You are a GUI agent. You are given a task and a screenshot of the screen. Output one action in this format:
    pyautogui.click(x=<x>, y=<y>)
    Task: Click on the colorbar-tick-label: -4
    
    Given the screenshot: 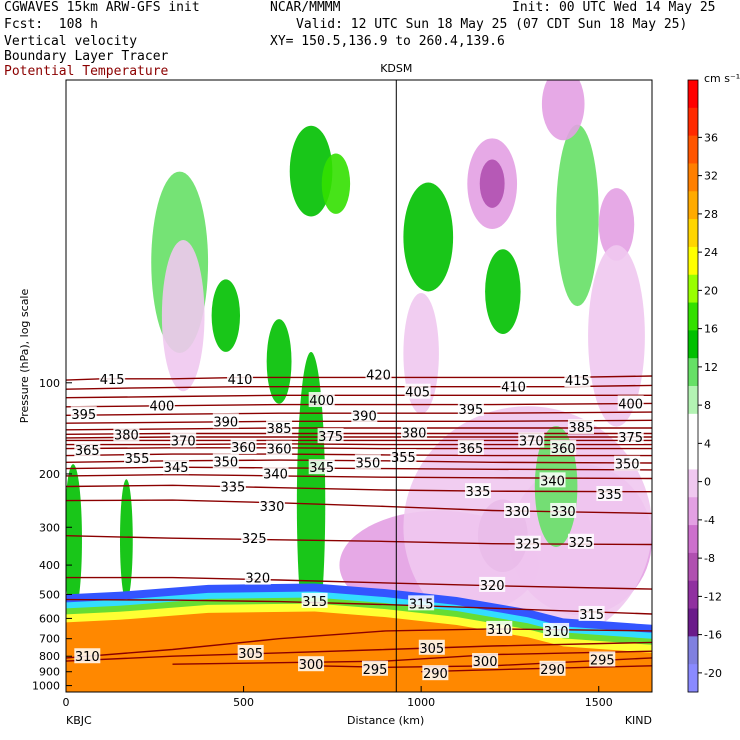 What is the action you would take?
    pyautogui.click(x=709, y=520)
    